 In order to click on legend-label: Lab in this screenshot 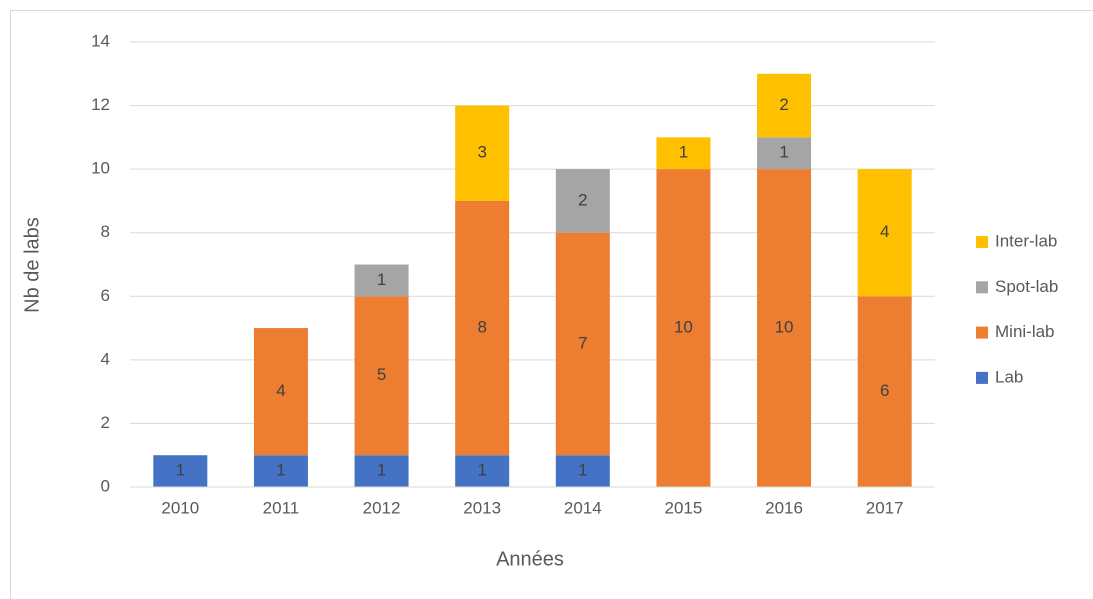, I will do `click(1009, 376)`.